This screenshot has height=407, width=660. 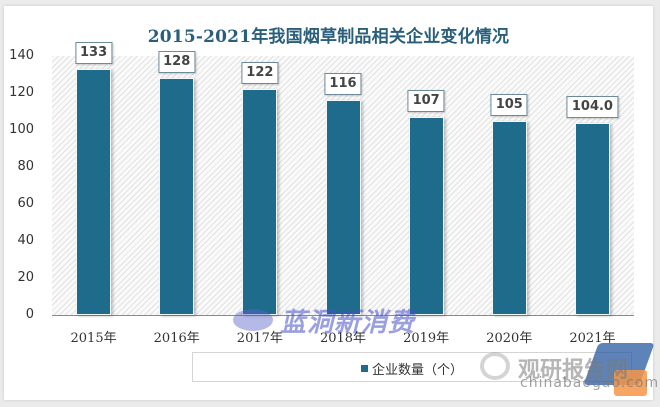 What do you see at coordinates (25, 240) in the screenshot?
I see `y-tick-label: 40` at bounding box center [25, 240].